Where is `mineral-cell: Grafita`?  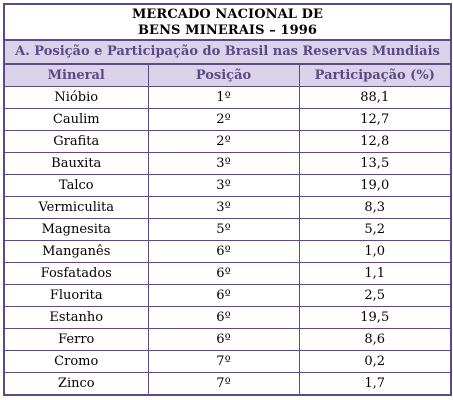
mineral-cell: Grafita is located at coordinates (77, 141).